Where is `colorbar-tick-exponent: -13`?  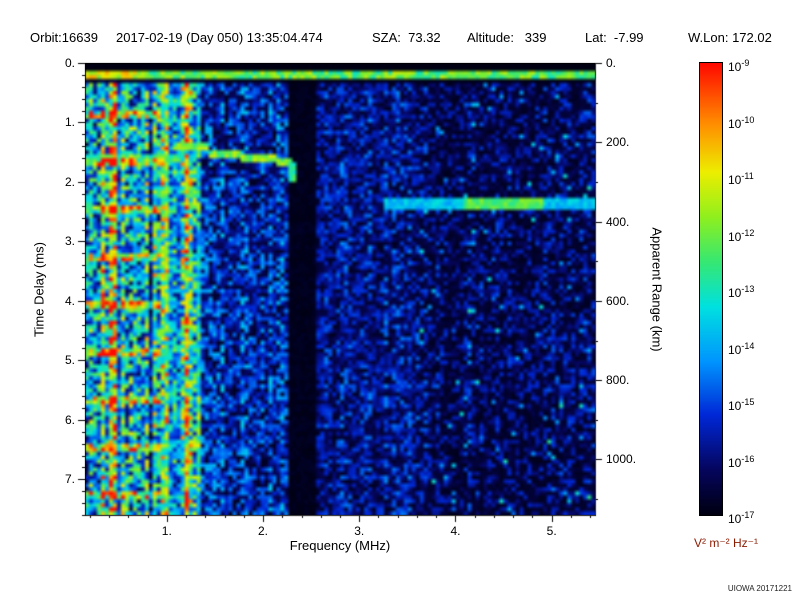 colorbar-tick-exponent: -13 is located at coordinates (748, 289).